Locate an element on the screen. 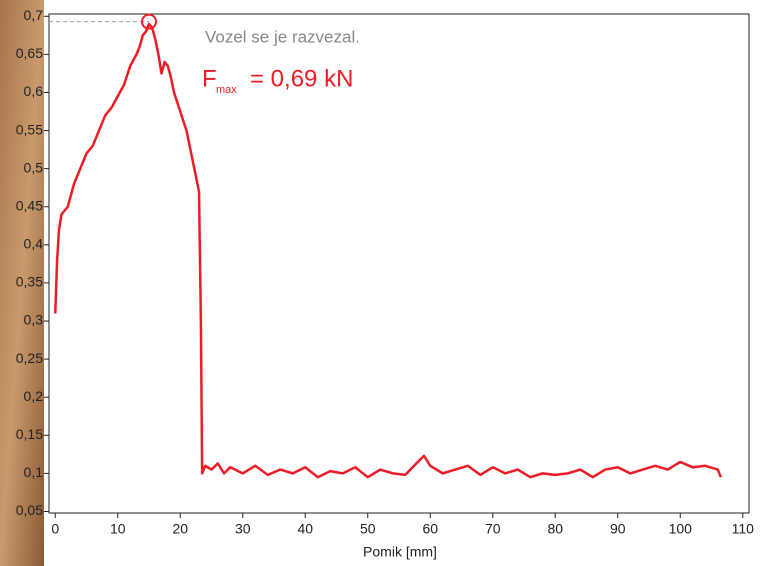 This screenshot has width=774, height=566. y-tick-label: 0,15 is located at coordinates (29, 434).